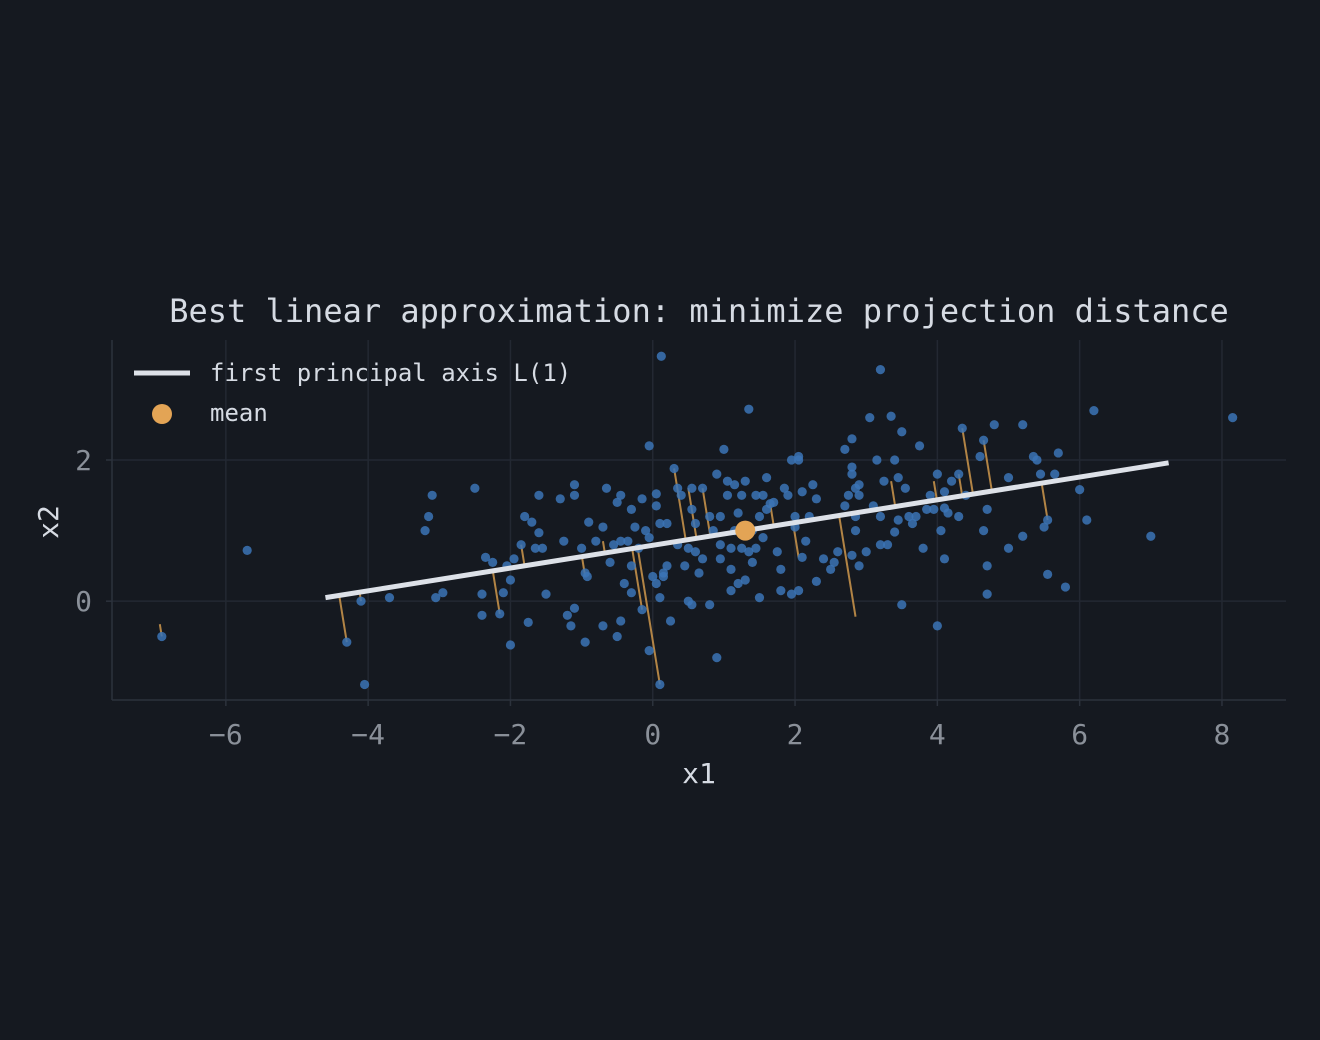 The image size is (1320, 1040). I want to click on mean-marker-group, so click(745, 530).